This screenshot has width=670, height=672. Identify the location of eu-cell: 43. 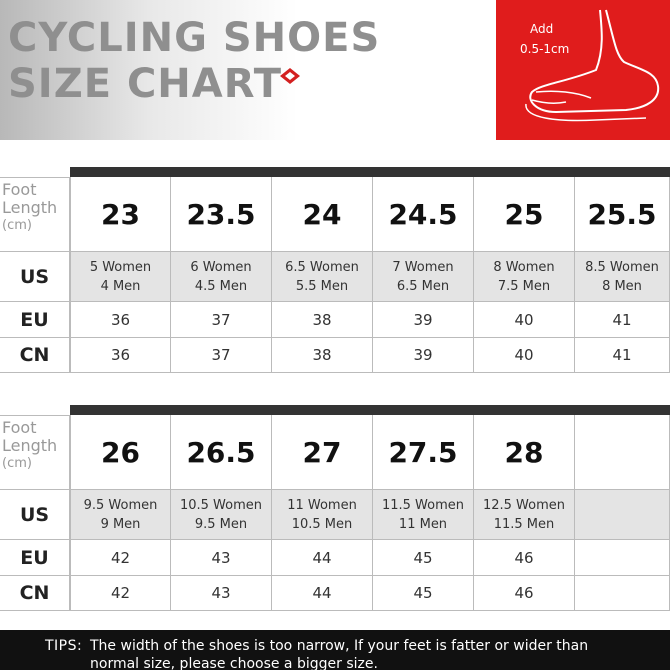
(221, 558).